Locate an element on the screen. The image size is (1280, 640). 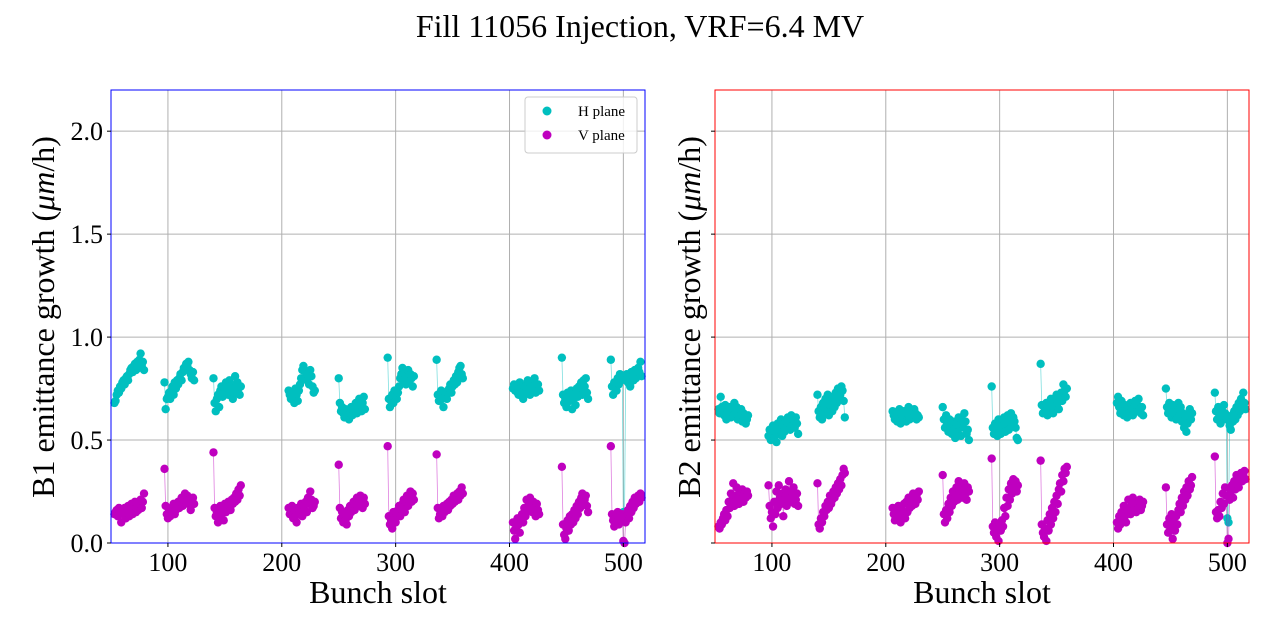
b1-y-label-pre: B1 emittance growth ( is located at coordinates (43, 354).